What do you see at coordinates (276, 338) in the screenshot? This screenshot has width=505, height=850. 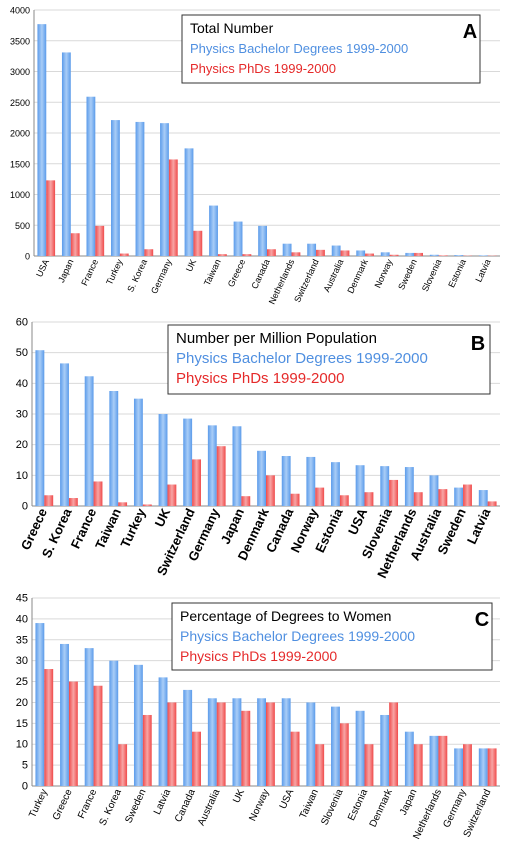 I see `legend-title: Number per Million Population` at bounding box center [276, 338].